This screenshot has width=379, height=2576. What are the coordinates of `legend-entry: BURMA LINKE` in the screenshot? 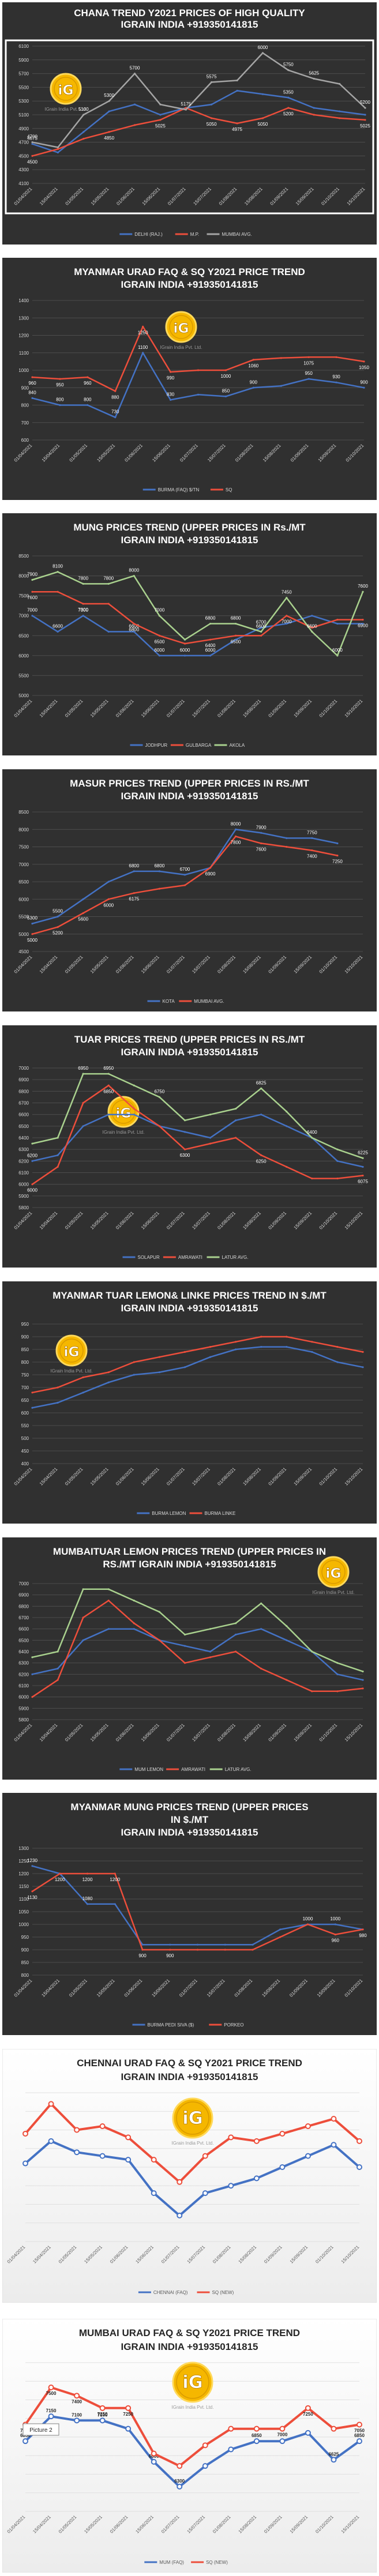 It's located at (220, 1513).